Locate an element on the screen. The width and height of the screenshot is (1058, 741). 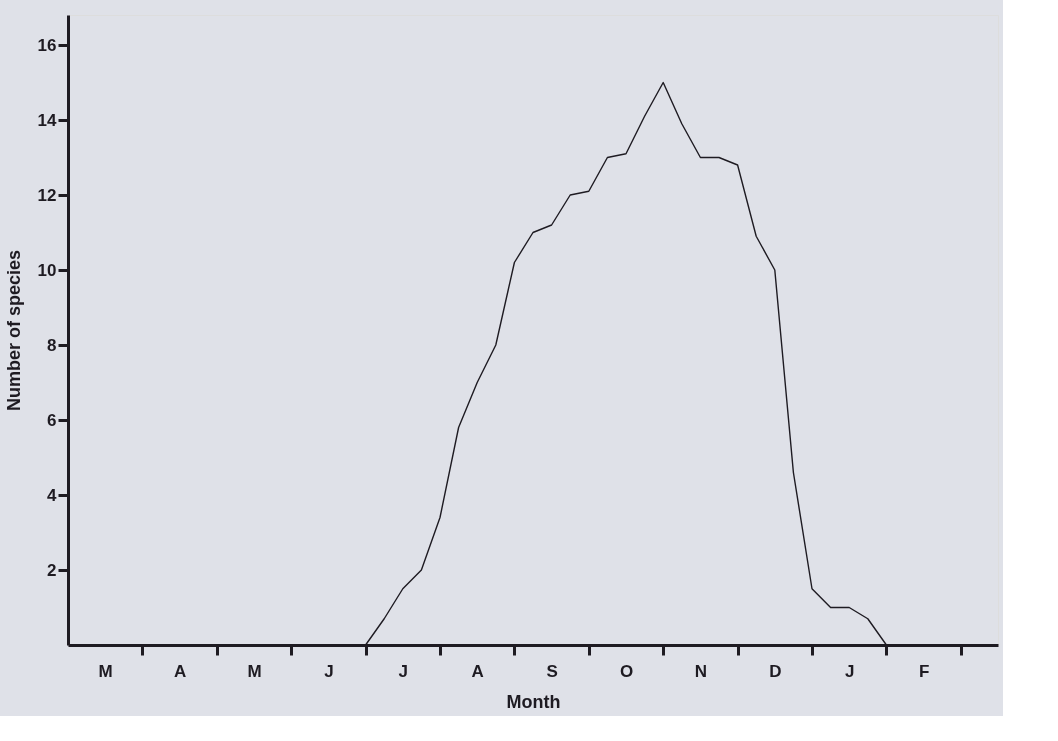
x-tick-label: N is located at coordinates (701, 671).